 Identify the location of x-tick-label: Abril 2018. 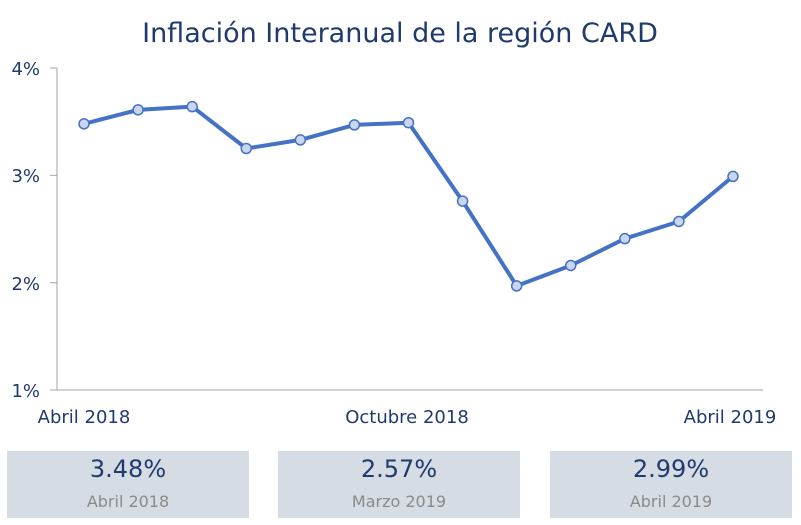
(84, 417).